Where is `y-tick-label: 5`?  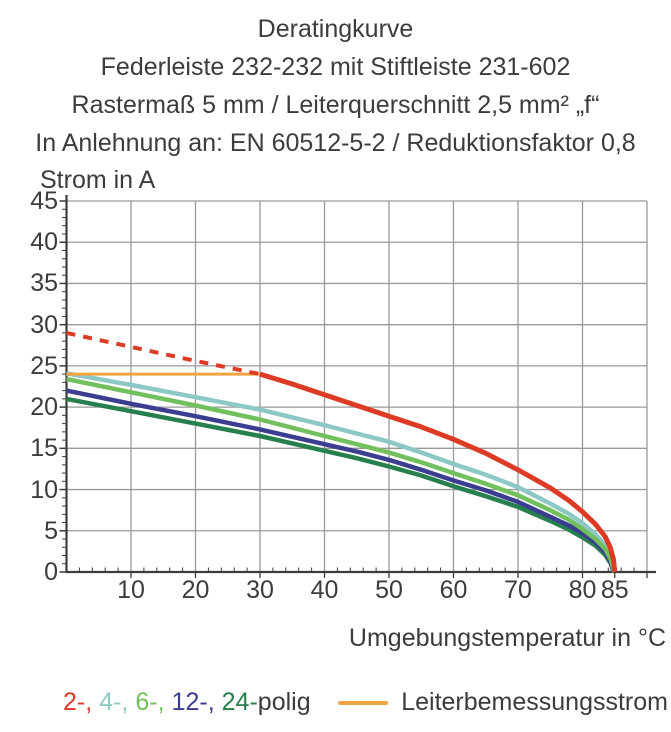
y-tick-label: 5 is located at coordinates (51, 530).